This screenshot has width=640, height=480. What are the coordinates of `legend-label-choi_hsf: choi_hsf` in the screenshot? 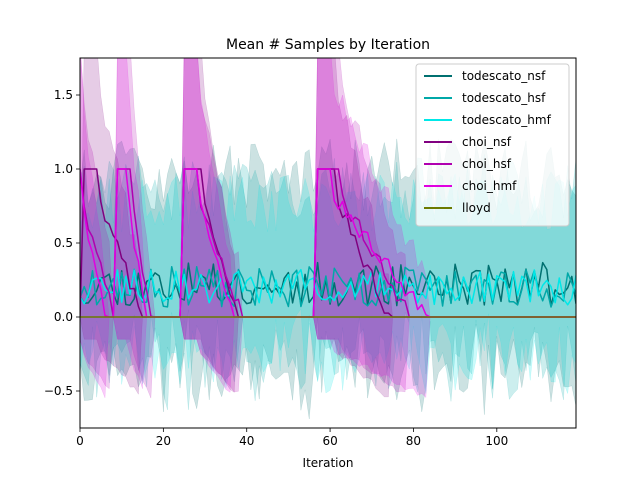 It's located at (487, 164).